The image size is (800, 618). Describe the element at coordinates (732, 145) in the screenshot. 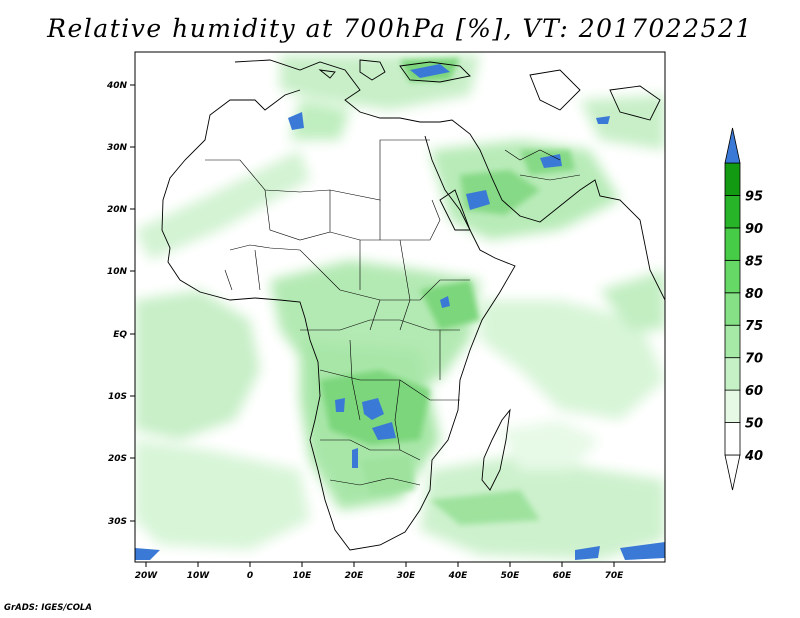

I see `colorbar-over-arrow` at that location.